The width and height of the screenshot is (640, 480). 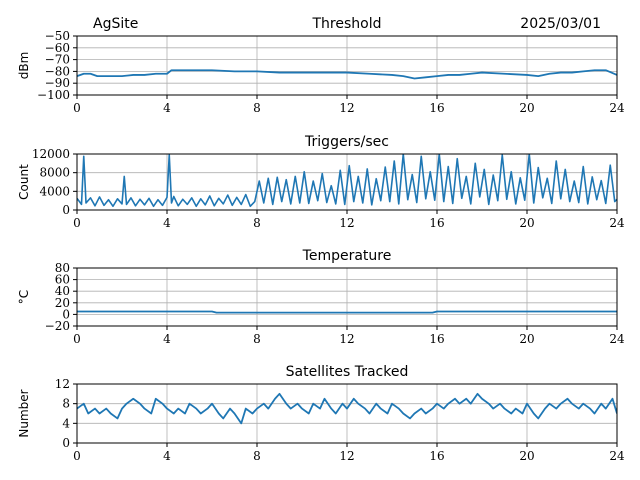 I want to click on temperature-series-line, so click(x=347, y=312).